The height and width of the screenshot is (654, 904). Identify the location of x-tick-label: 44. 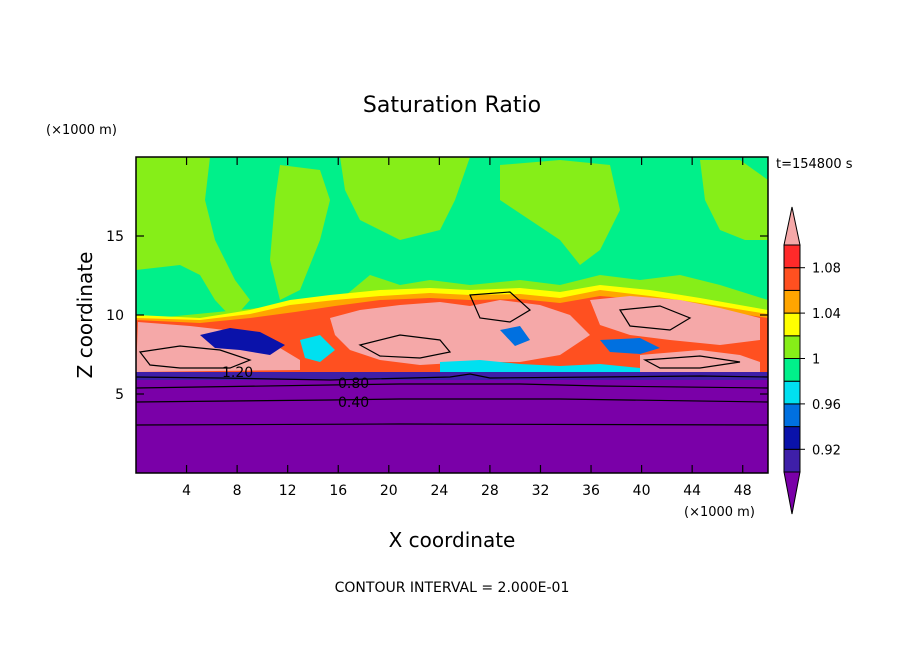
(692, 491).